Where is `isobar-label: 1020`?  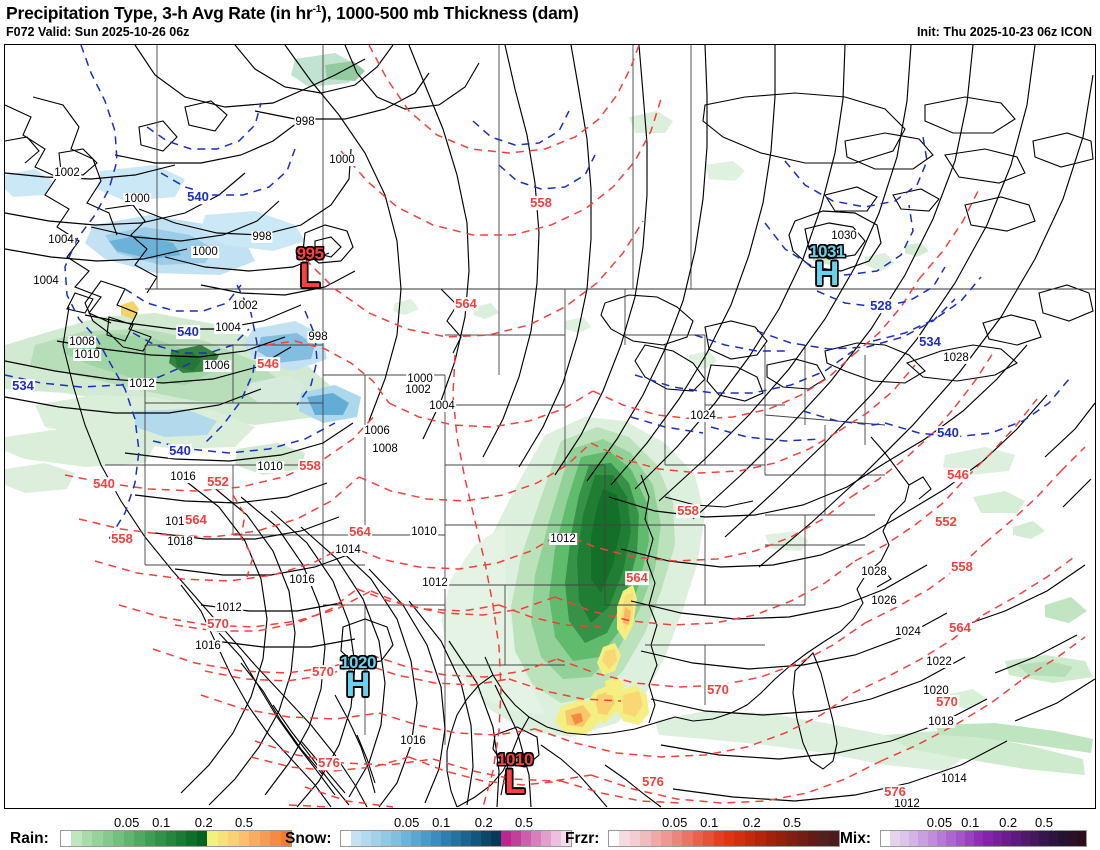 isobar-label: 1020 is located at coordinates (936, 691).